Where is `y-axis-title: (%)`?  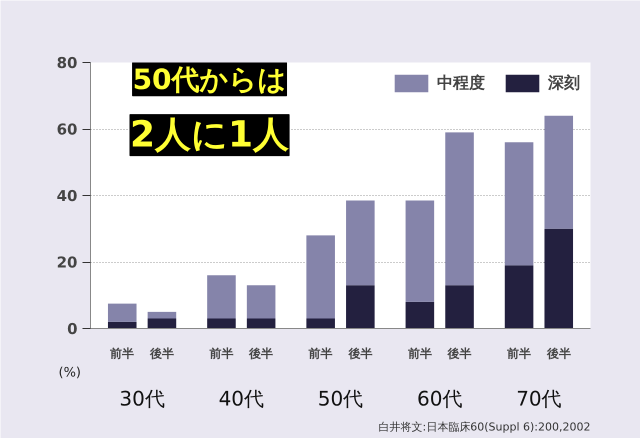 y-axis-title: (%) is located at coordinates (69, 373).